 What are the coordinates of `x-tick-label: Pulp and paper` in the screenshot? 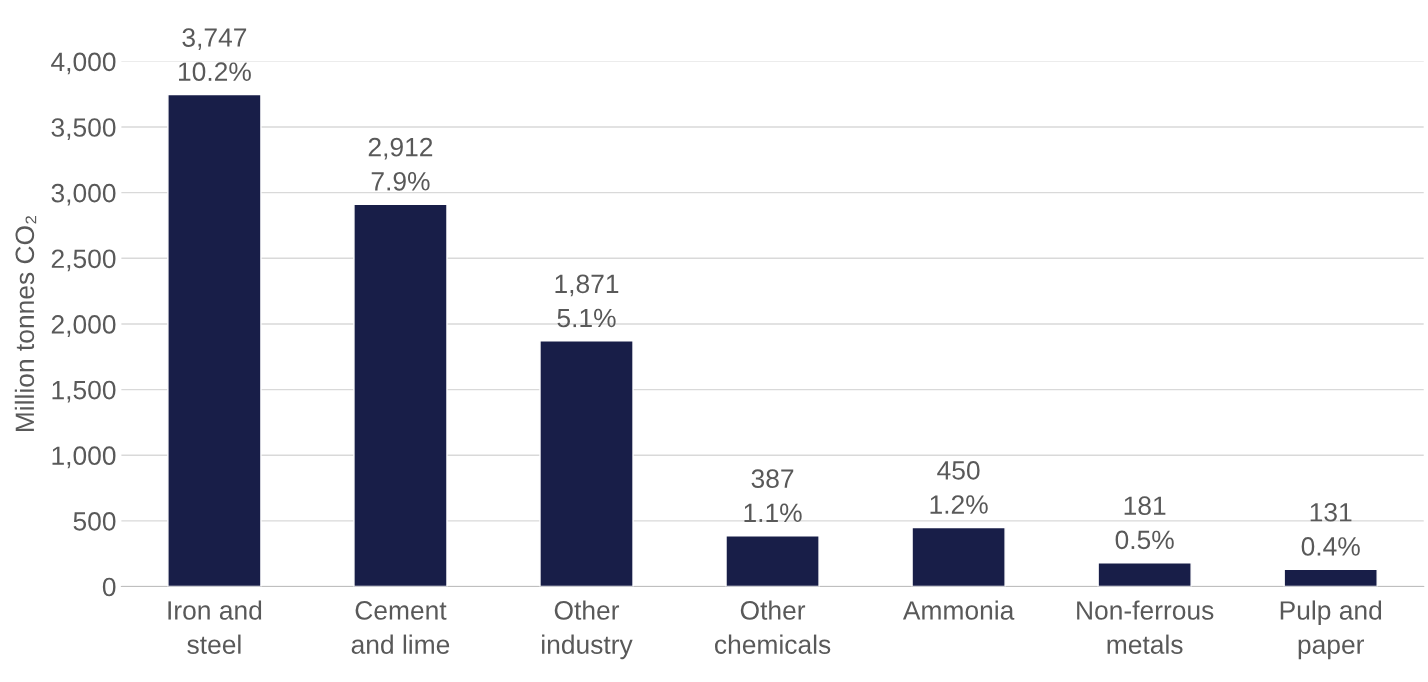 It's located at (1331, 630).